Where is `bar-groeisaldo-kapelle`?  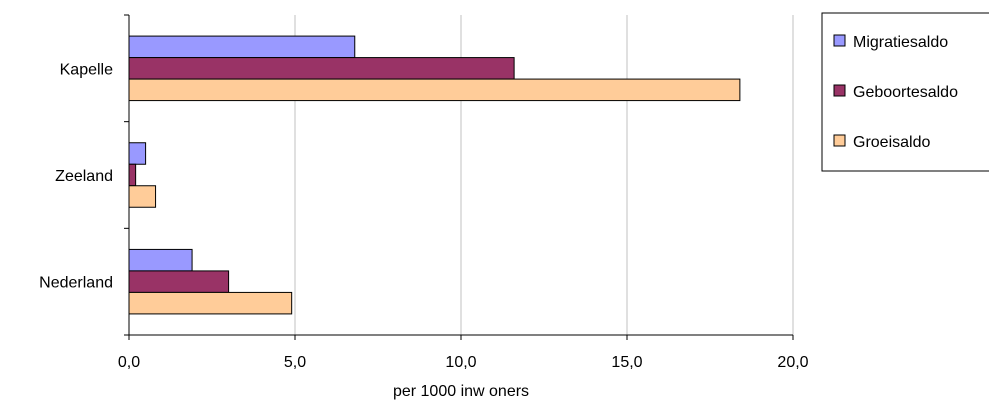 bar-groeisaldo-kapelle is located at coordinates (434, 90).